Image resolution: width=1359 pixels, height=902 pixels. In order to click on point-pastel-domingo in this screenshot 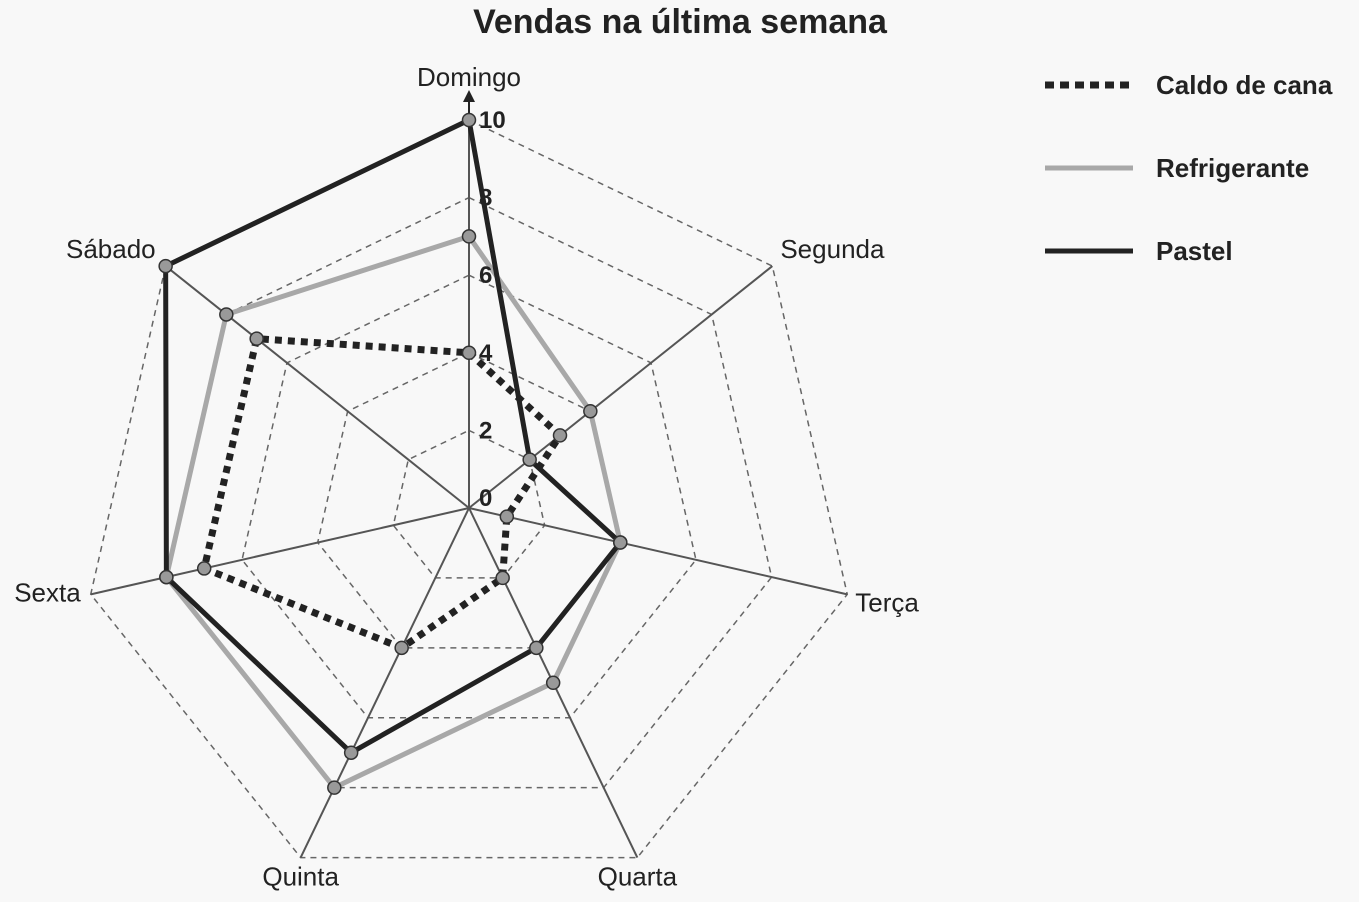, I will do `click(469, 120)`.